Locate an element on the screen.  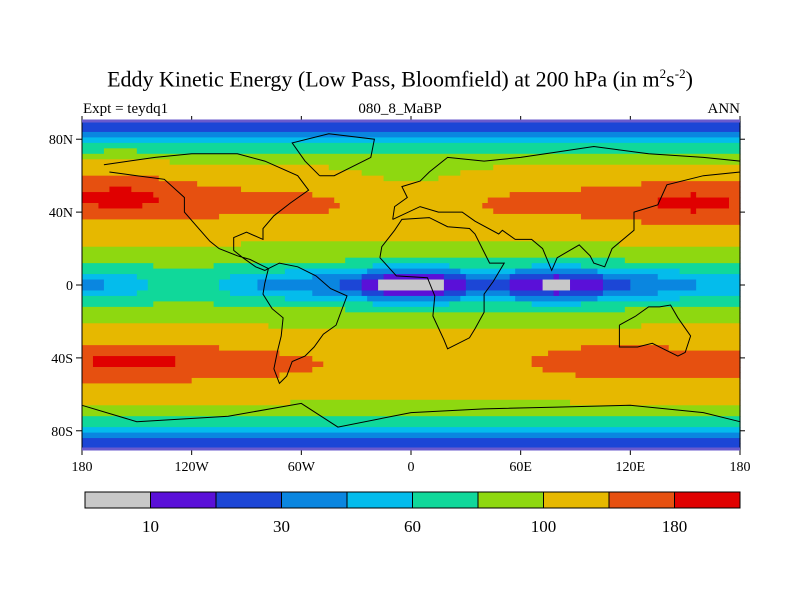
colorbar-label: 10 is located at coordinates (150, 526).